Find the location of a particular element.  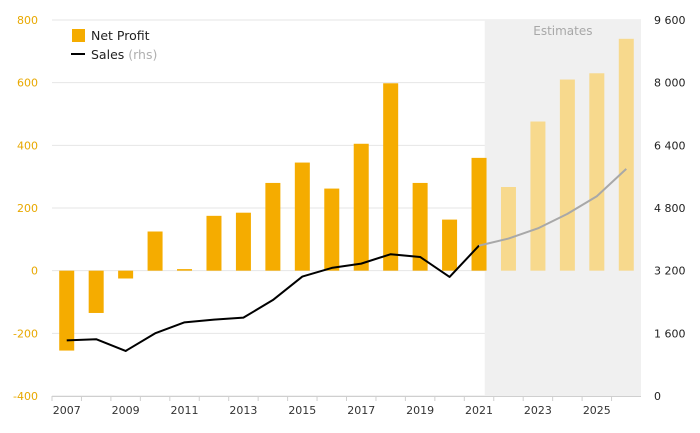

legend-sales-suffix: (rhs) is located at coordinates (142, 54).